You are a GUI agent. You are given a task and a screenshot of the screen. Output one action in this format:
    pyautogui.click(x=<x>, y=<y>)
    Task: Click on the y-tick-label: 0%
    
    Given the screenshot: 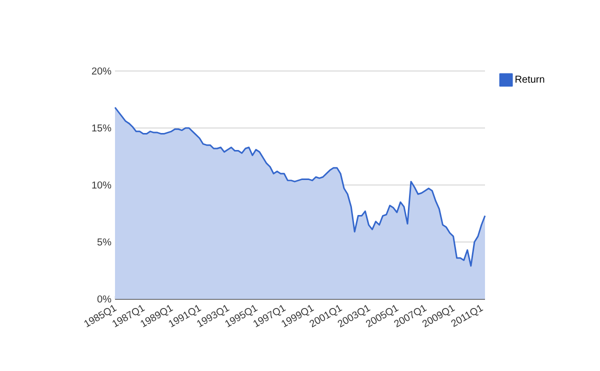 What is the action you would take?
    pyautogui.click(x=104, y=299)
    